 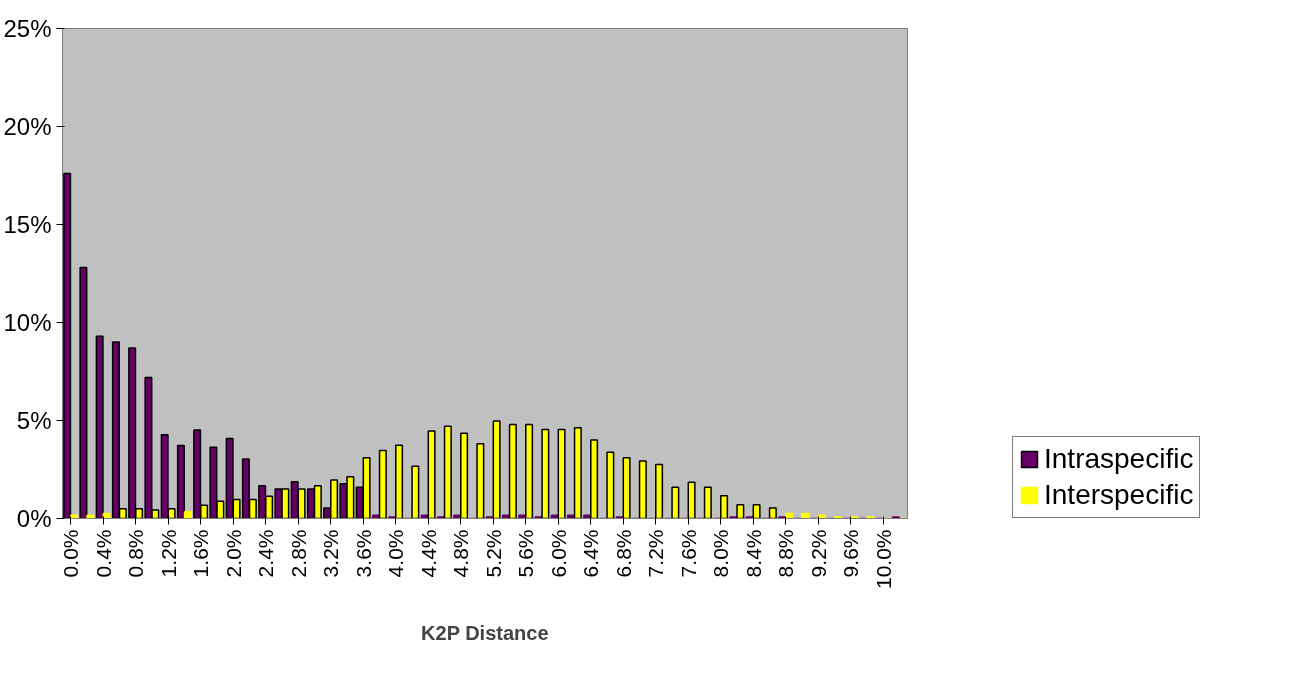 What do you see at coordinates (721, 553) in the screenshot?
I see `x-tick-label: 8.0%` at bounding box center [721, 553].